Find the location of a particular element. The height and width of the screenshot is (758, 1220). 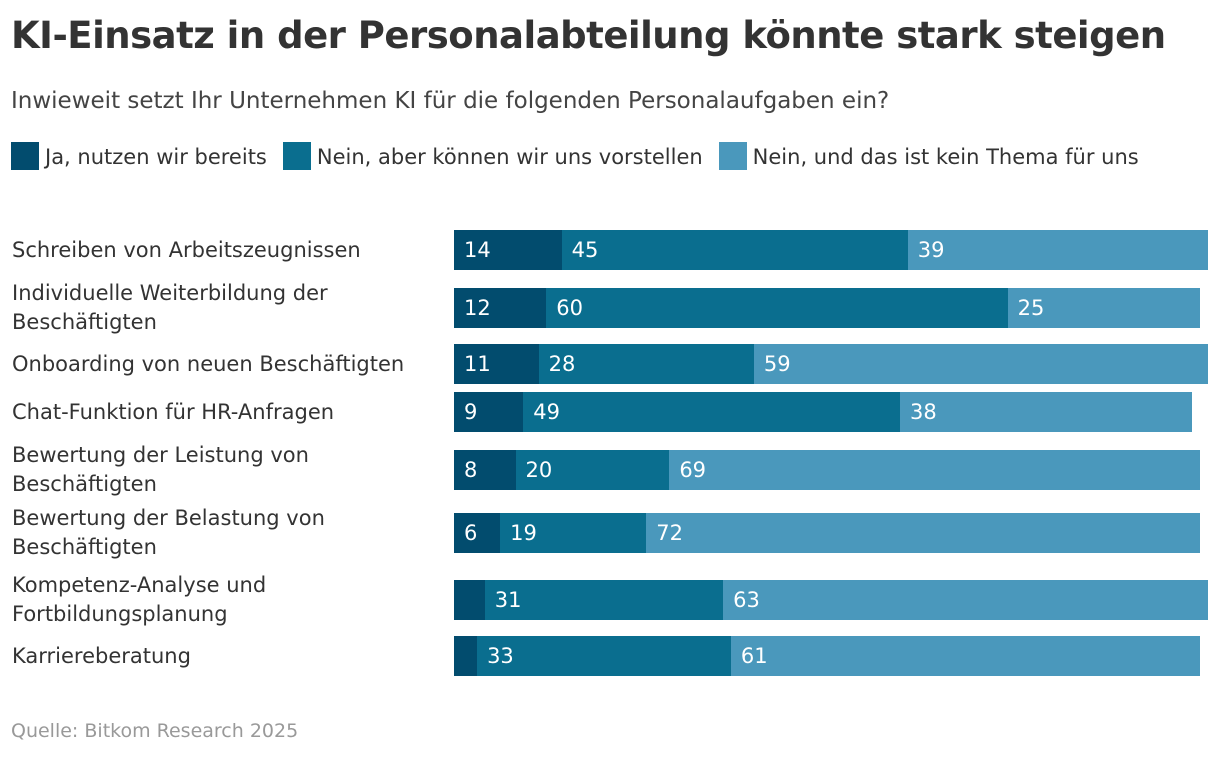

stacked-bar: 12 60 25 is located at coordinates (827, 308).